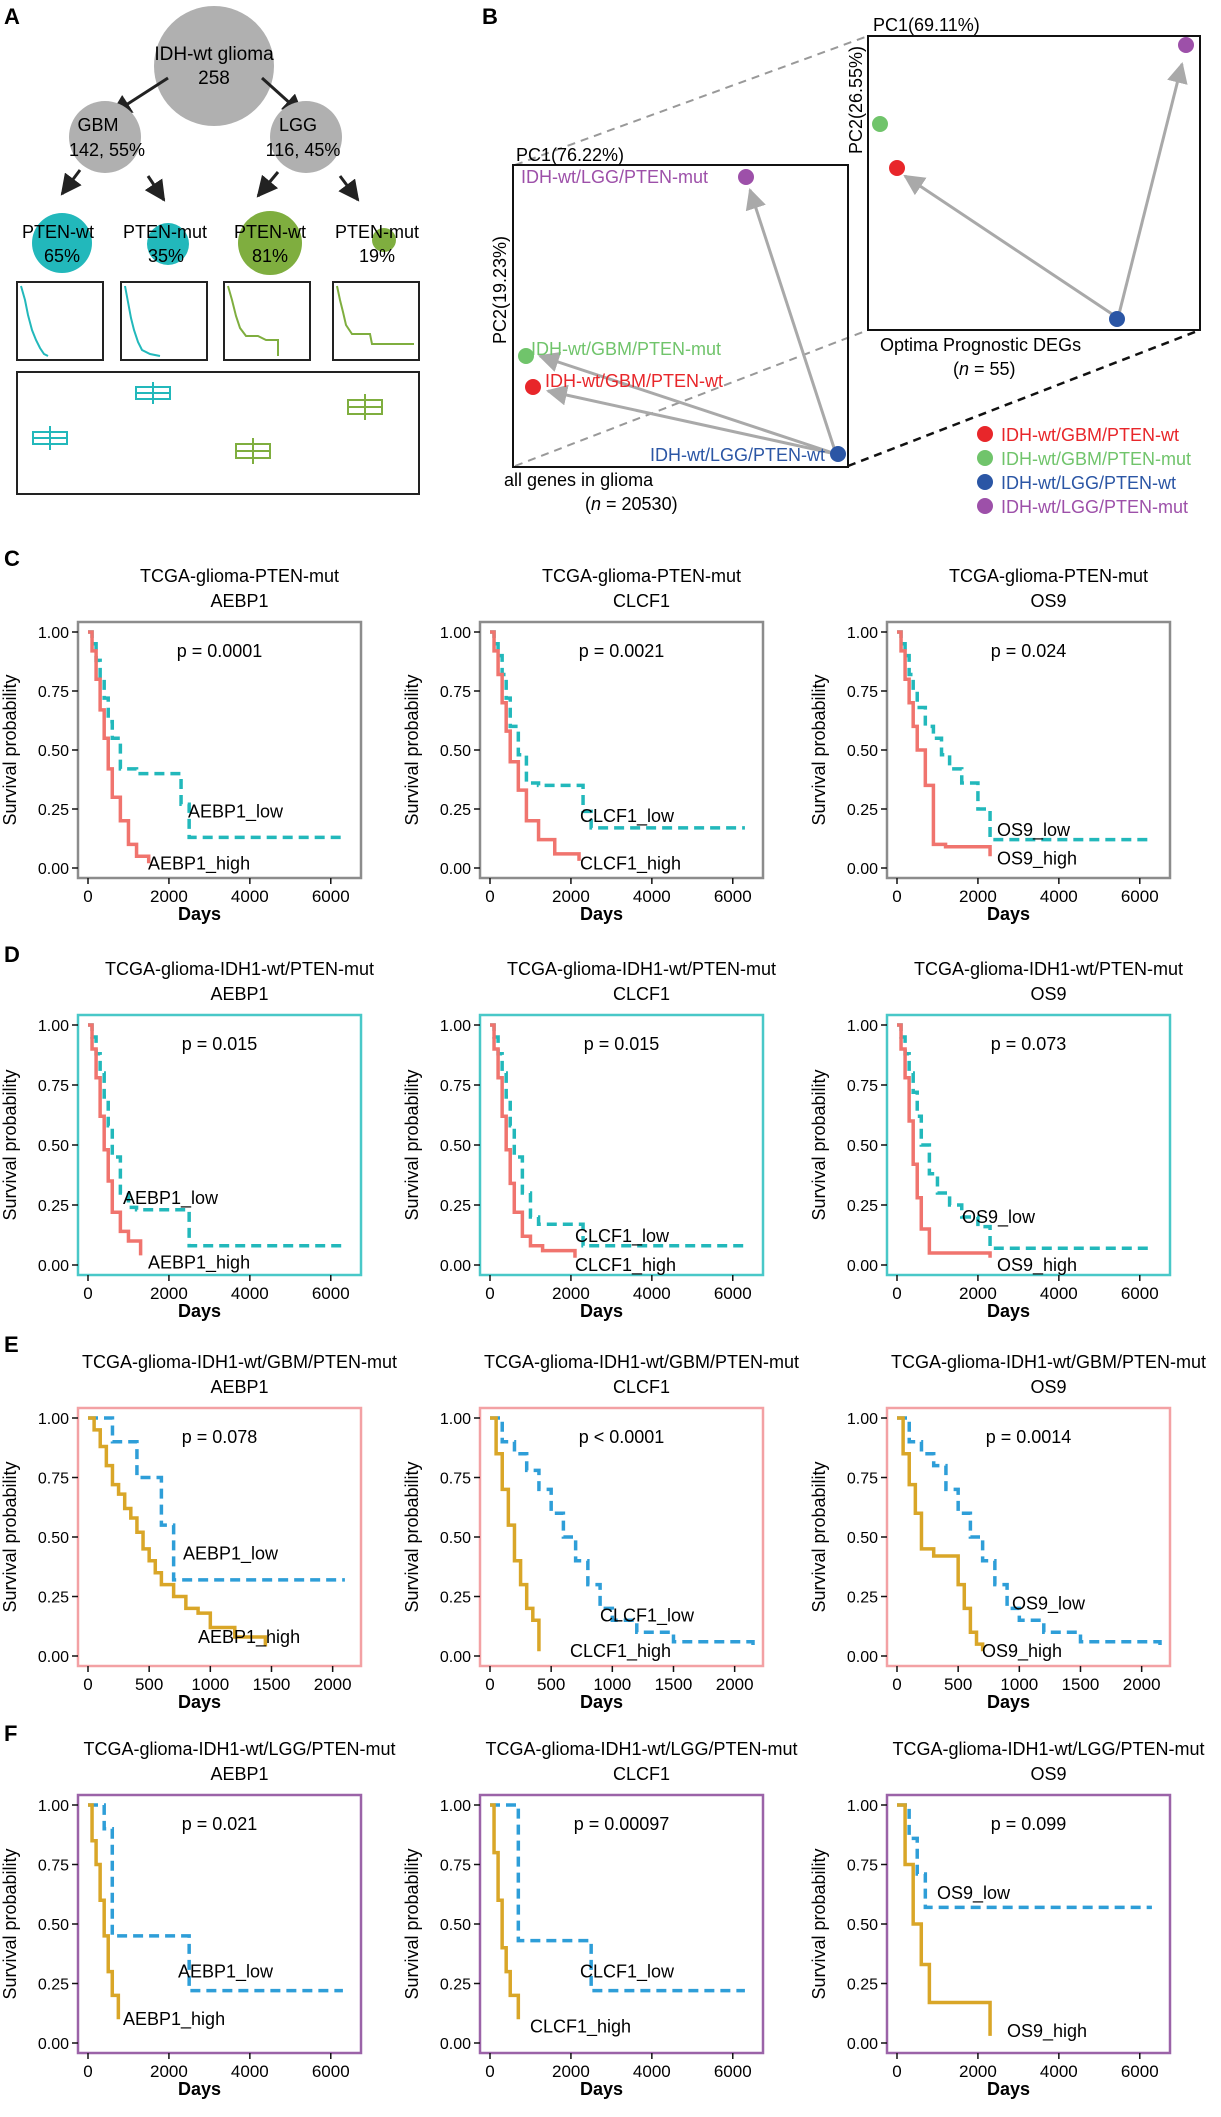  What do you see at coordinates (1024, 398) in the screenshot?
I see `zoom-line-bottom` at bounding box center [1024, 398].